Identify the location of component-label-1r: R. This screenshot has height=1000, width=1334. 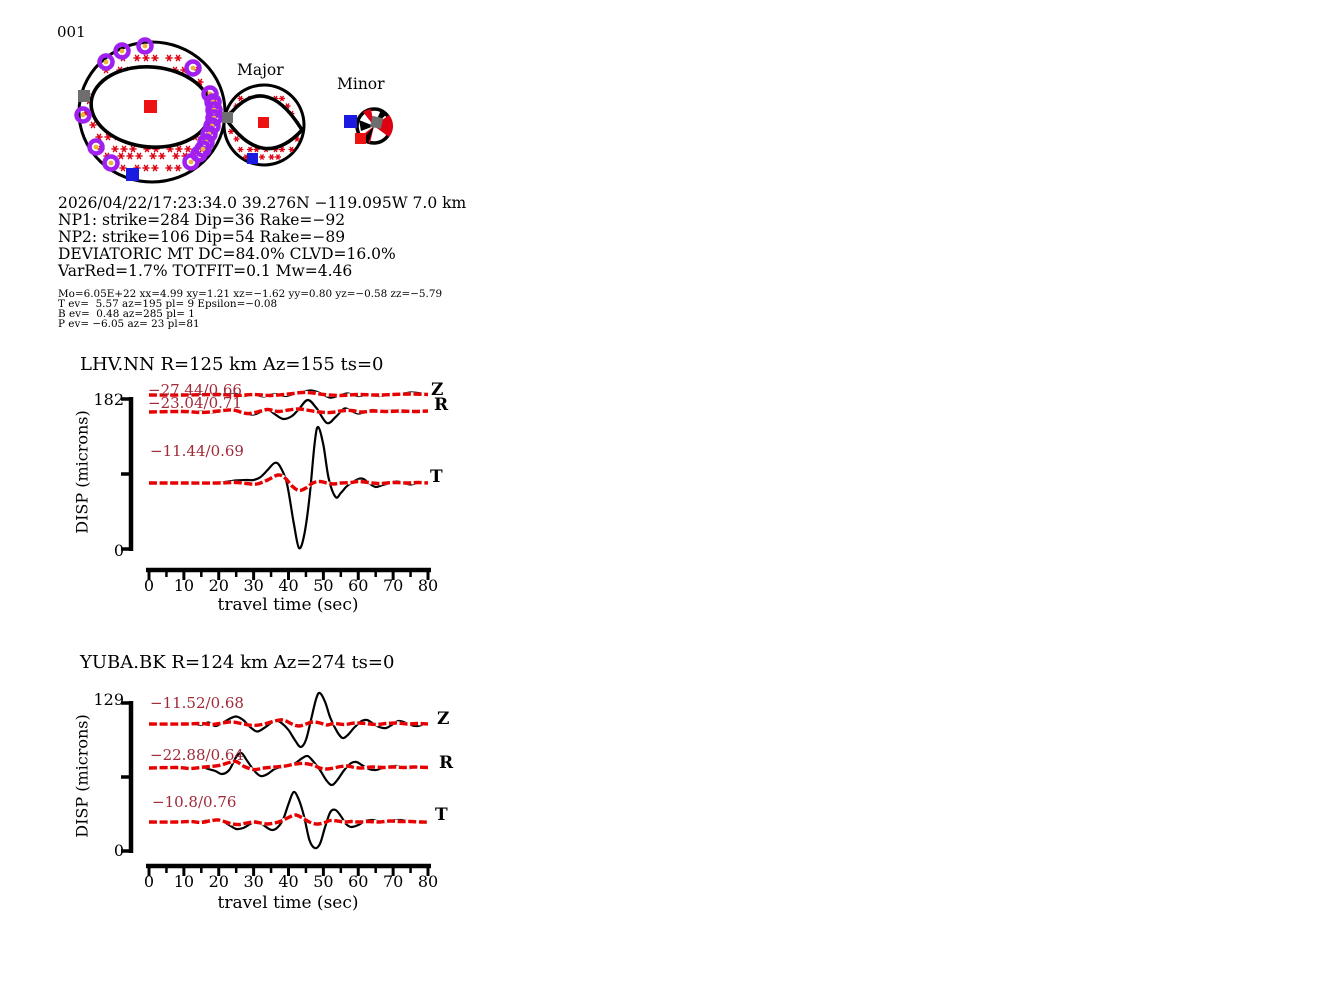
(441, 405).